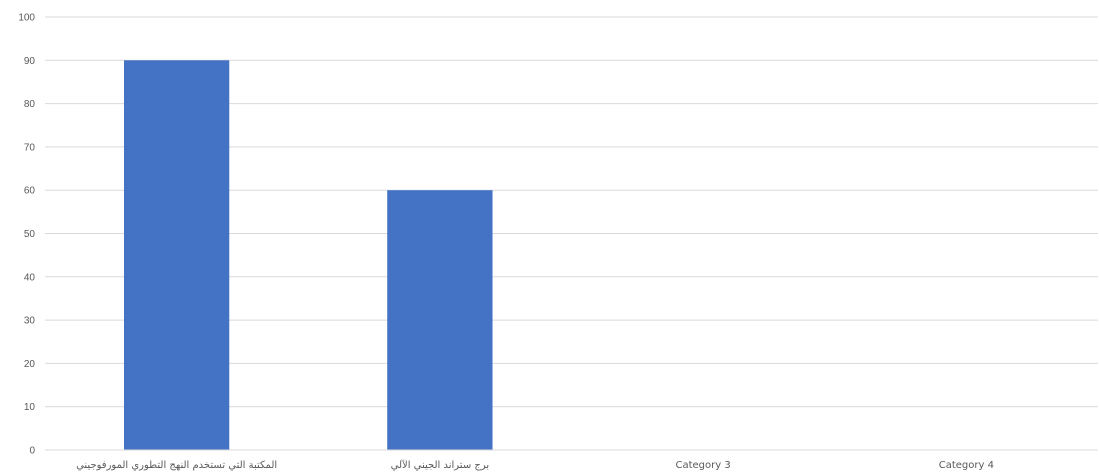 This screenshot has width=1099, height=474. What do you see at coordinates (30, 61) in the screenshot?
I see `y-tick-label: 90` at bounding box center [30, 61].